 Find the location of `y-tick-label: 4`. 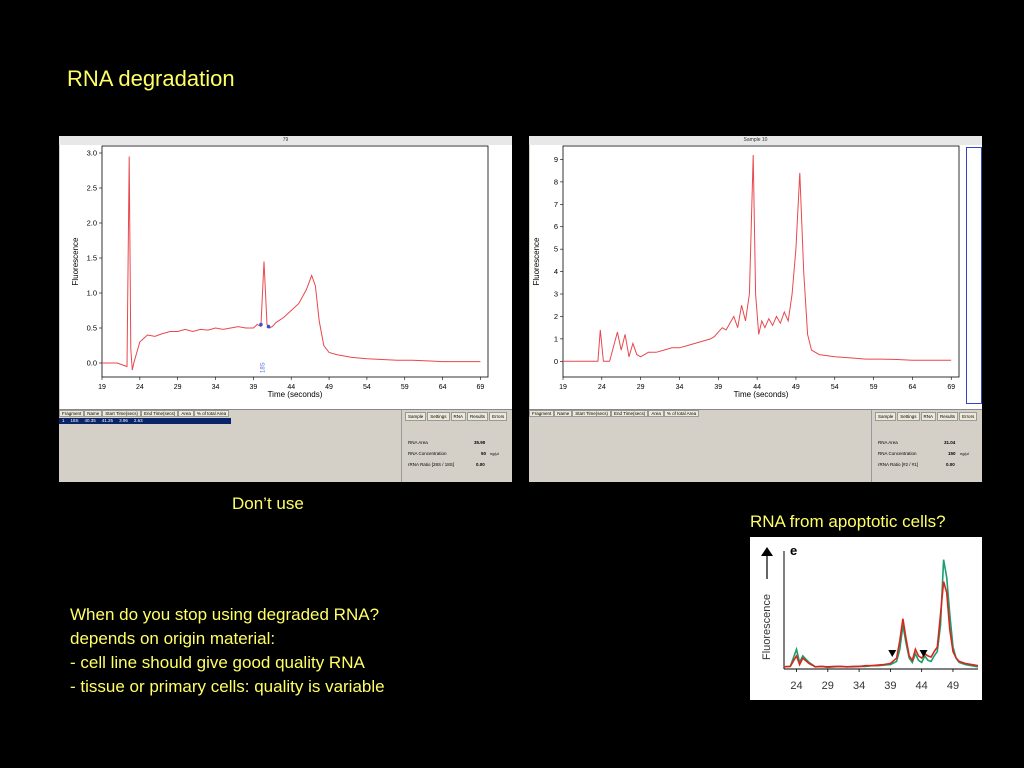

y-tick-label: 4 is located at coordinates (556, 271).